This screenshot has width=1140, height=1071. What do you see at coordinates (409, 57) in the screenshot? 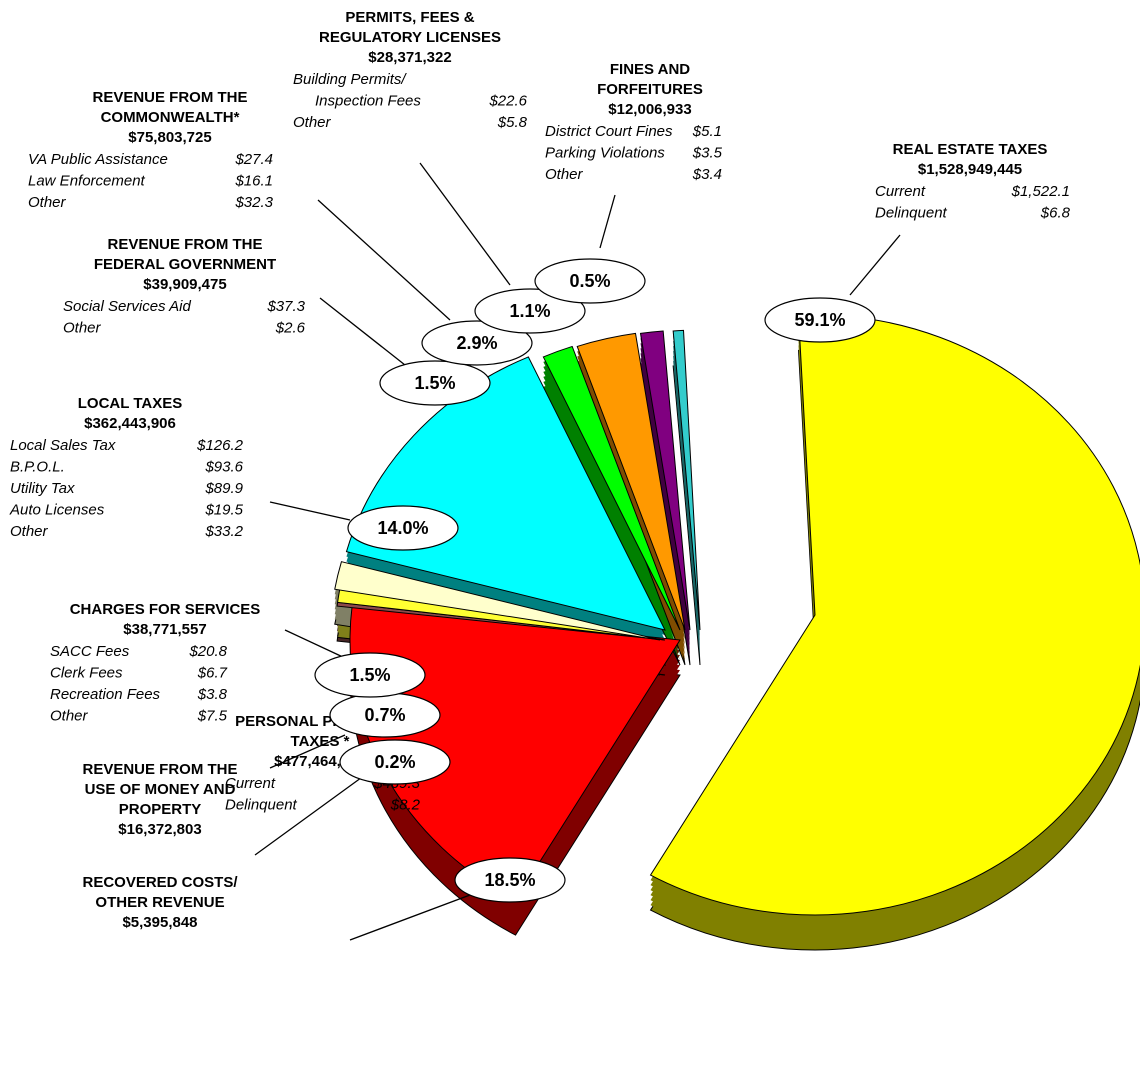
I see `amount-label: $28,371,322` at bounding box center [409, 57].